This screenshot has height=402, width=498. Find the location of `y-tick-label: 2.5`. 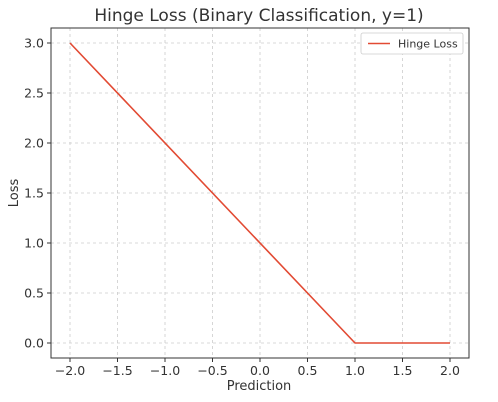

y-tick-label: 2.5 is located at coordinates (34, 93).